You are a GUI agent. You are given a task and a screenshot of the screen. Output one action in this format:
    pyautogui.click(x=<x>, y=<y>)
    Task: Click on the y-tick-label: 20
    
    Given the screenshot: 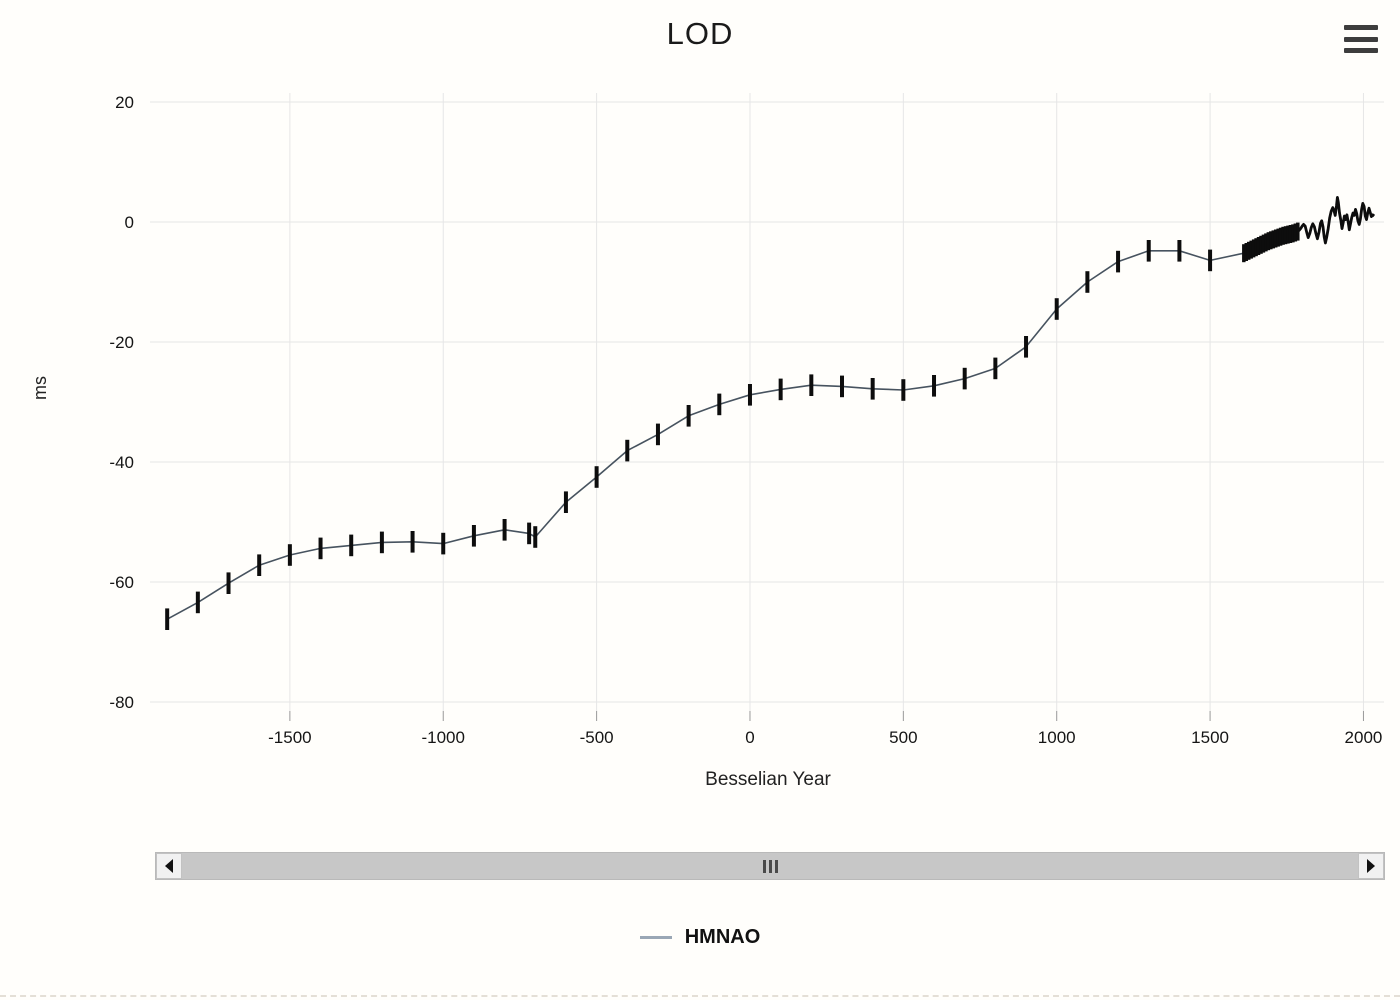 What is the action you would take?
    pyautogui.click(x=124, y=102)
    